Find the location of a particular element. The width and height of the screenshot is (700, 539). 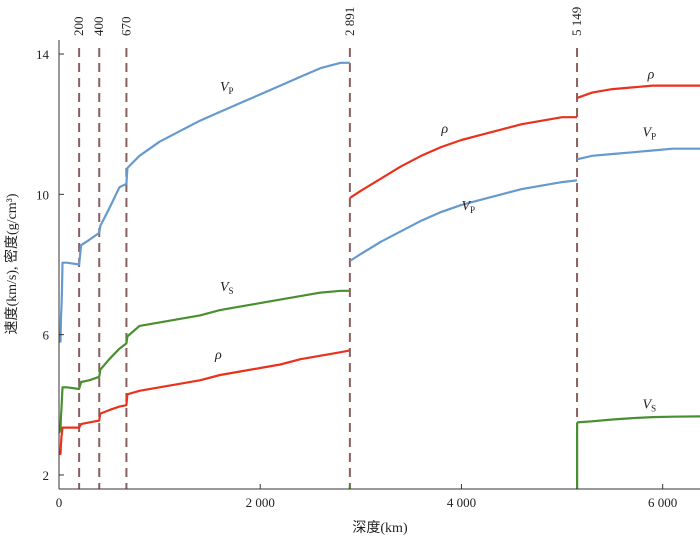

x-tick-label: 0 is located at coordinates (59, 502).